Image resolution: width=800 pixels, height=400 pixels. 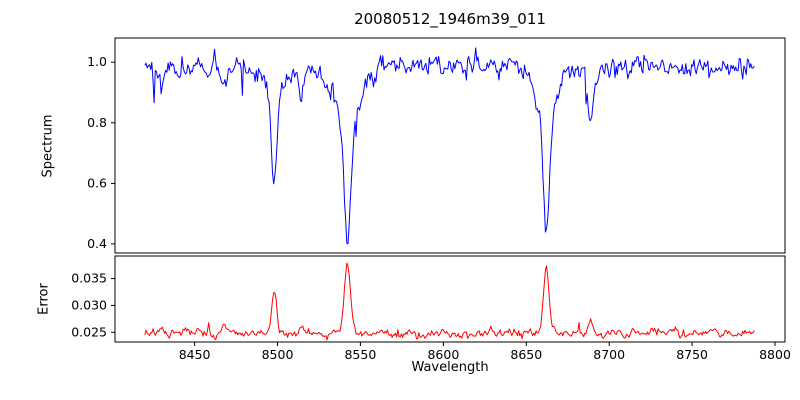 I want to click on spectrum-y-tick-label: 0.4, so click(x=97, y=243).